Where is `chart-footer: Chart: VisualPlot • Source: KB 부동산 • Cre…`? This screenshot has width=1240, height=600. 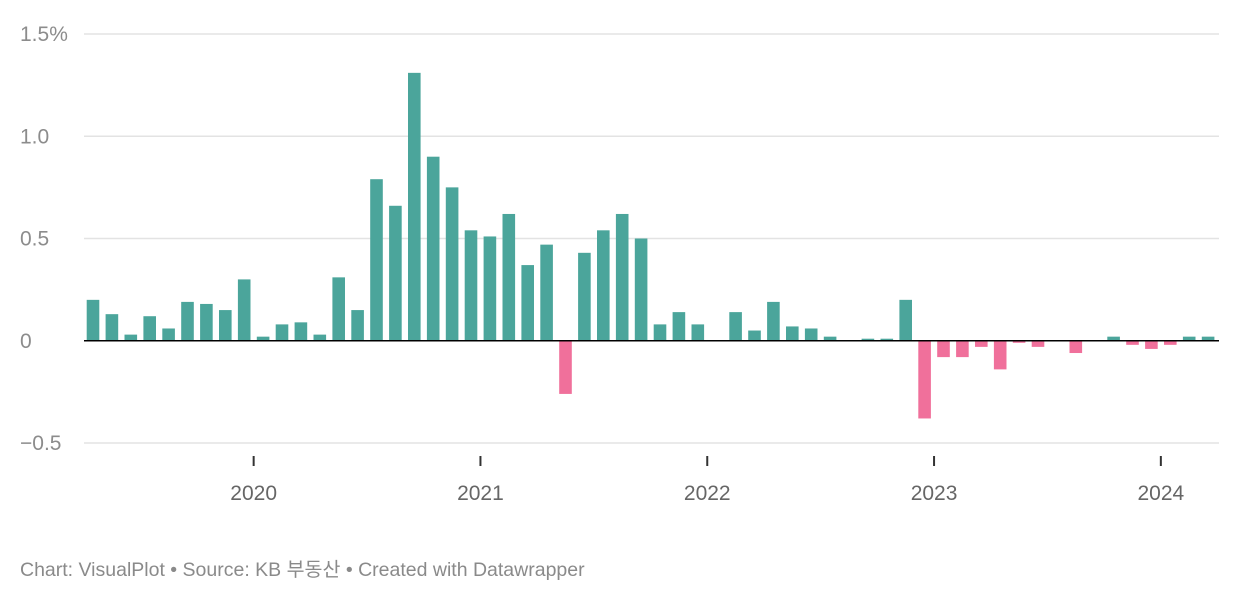
chart-footer: Chart: VisualPlot • Source: KB 부동산 • Cre… is located at coordinates (302, 570).